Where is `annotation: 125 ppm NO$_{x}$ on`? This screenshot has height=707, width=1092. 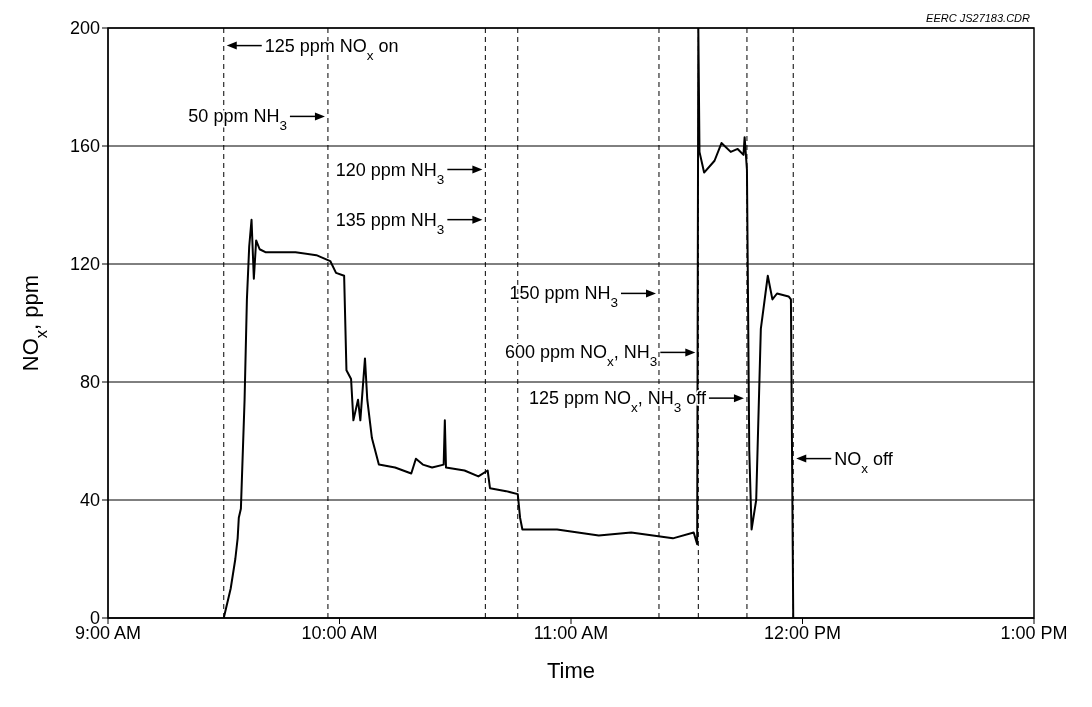 annotation: 125 ppm NO$_{x}$ on is located at coordinates (331, 49).